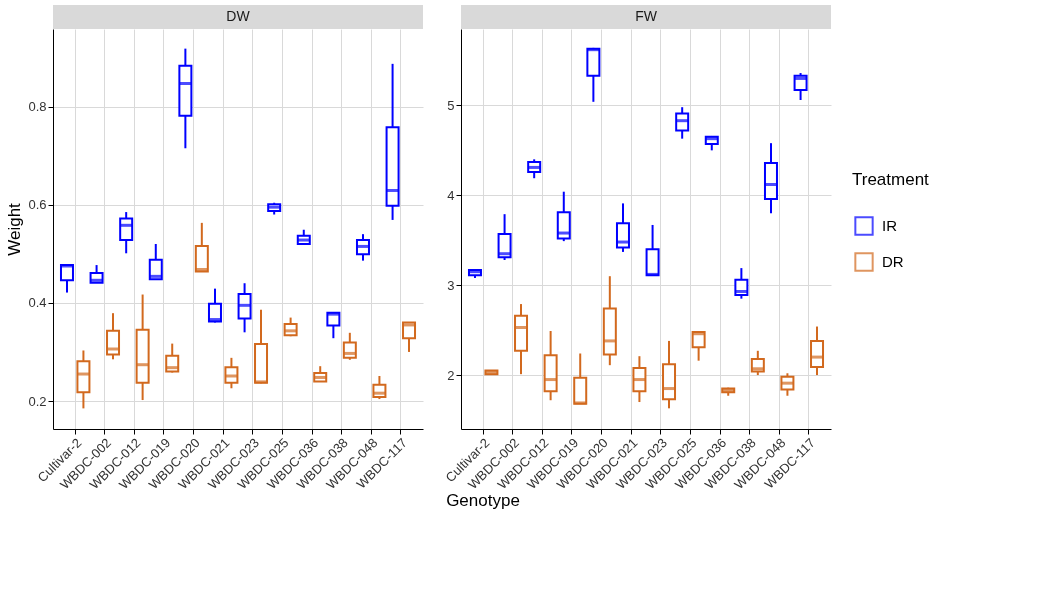 This screenshot has width=1059, height=605. What do you see at coordinates (891, 179) in the screenshot?
I see `legend-title: Treatment` at bounding box center [891, 179].